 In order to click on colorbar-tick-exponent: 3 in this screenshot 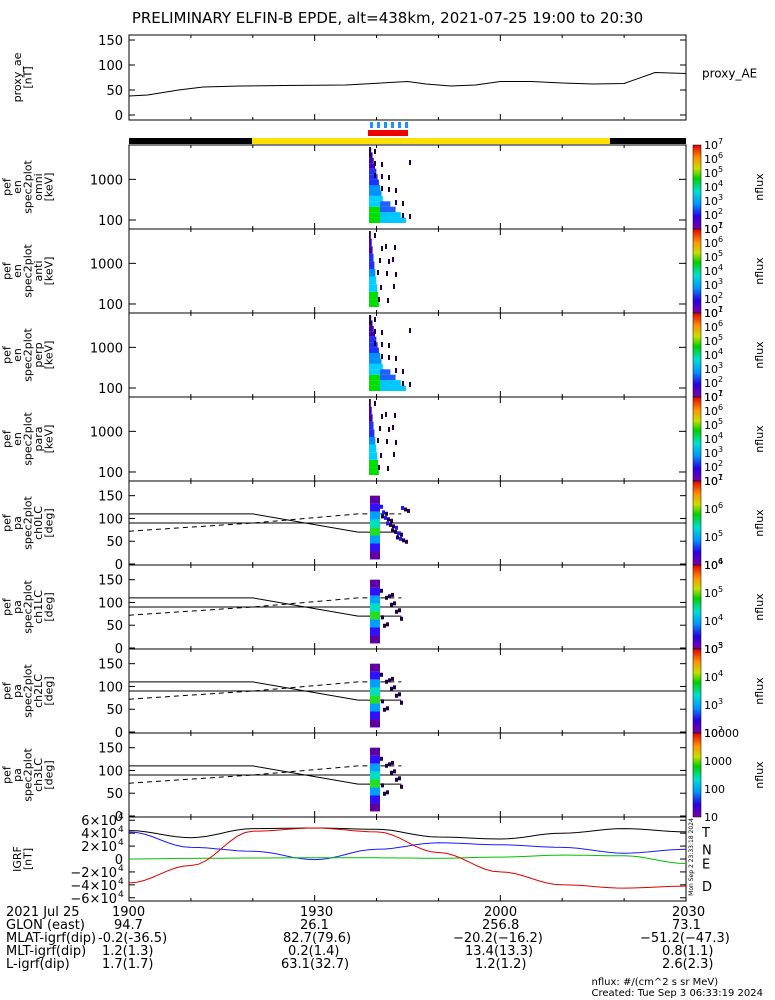, I will do `click(720, 645)`.